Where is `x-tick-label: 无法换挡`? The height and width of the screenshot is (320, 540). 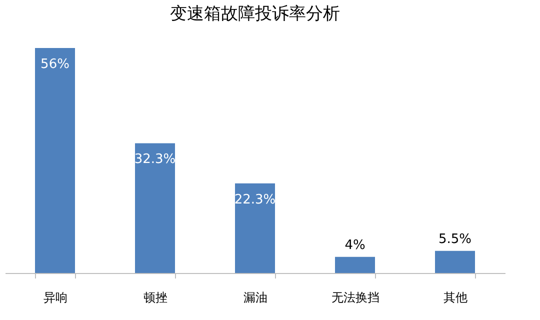
x-tick-label: 无法换挡 is located at coordinates (356, 297).